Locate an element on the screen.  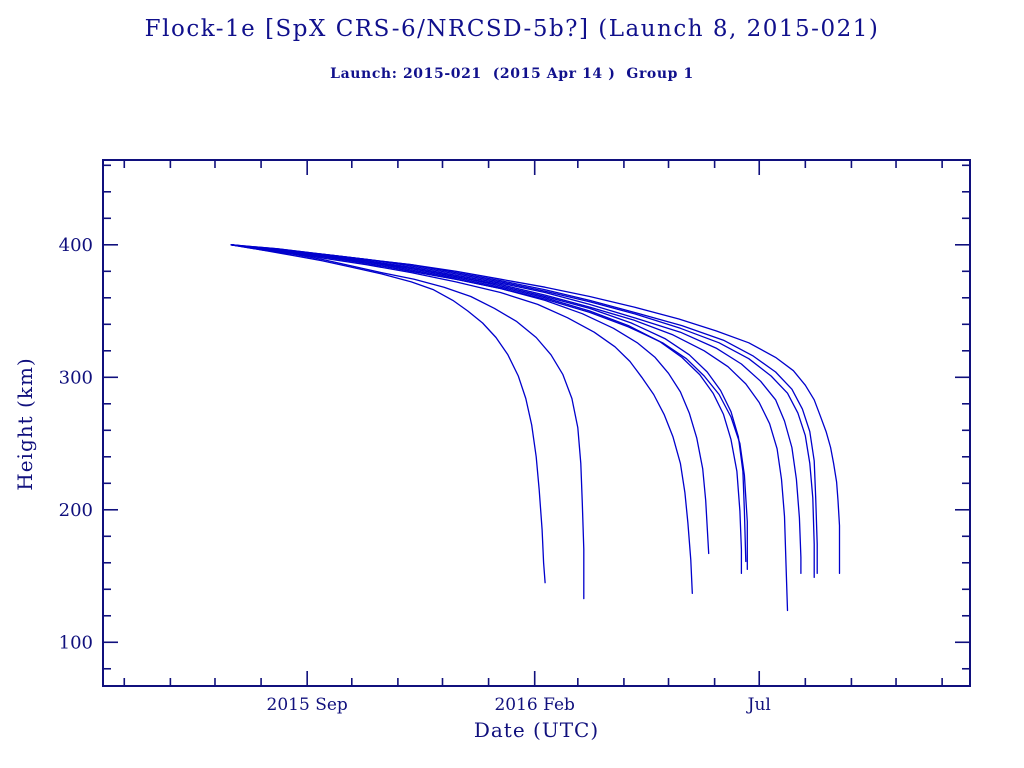
x-axis-title: Date (UTC) is located at coordinates (536, 730).